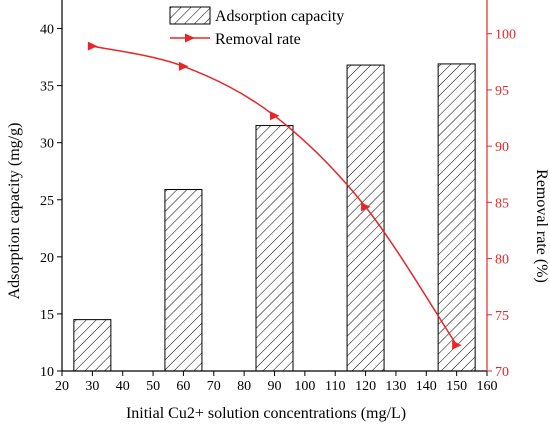 Image resolution: width=550 pixels, height=431 pixels. I want to click on legend-line-marker, so click(190, 38).